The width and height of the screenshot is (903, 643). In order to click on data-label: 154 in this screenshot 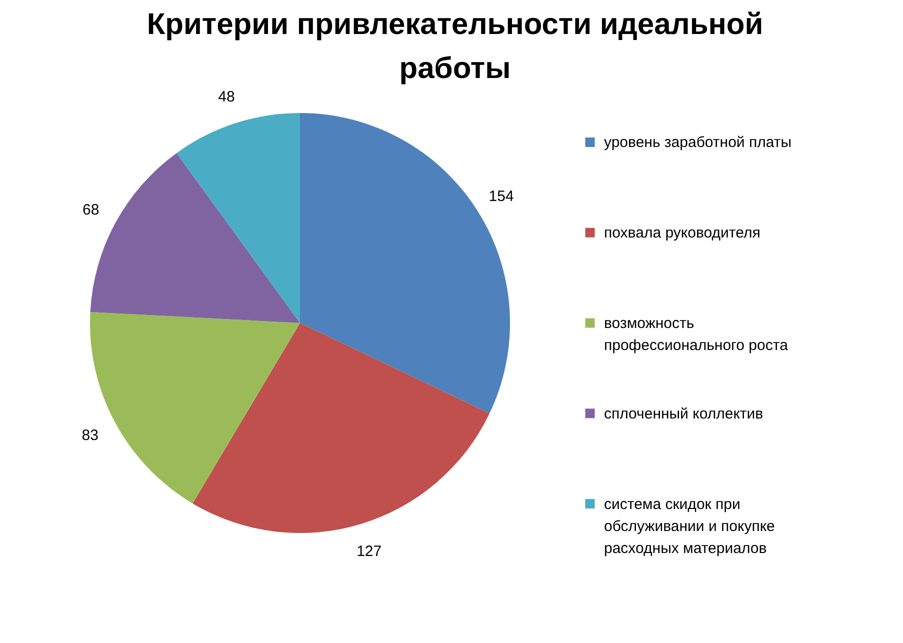, I will do `click(501, 196)`.